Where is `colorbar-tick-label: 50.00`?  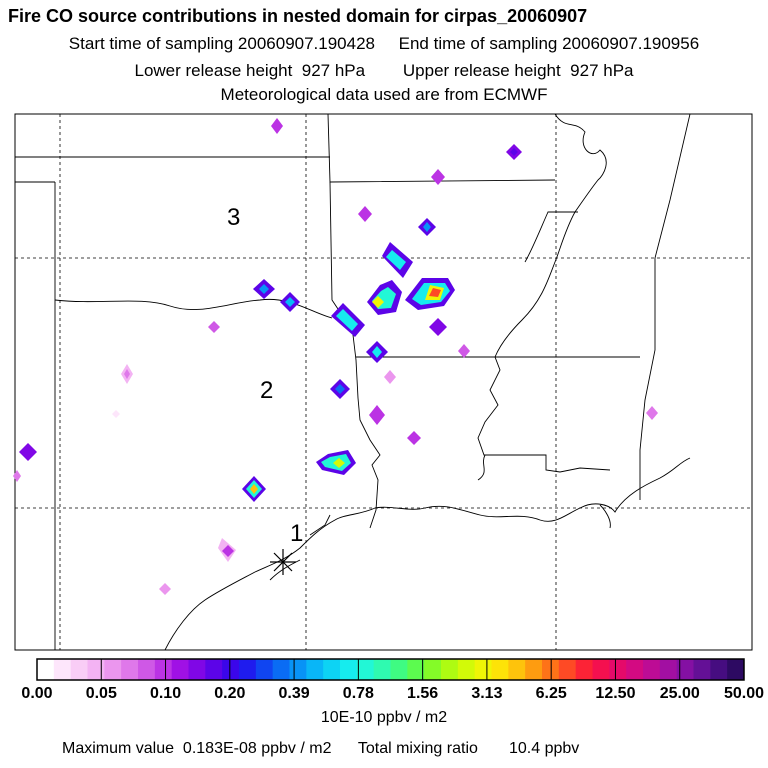 colorbar-tick-label: 50.00 is located at coordinates (744, 693).